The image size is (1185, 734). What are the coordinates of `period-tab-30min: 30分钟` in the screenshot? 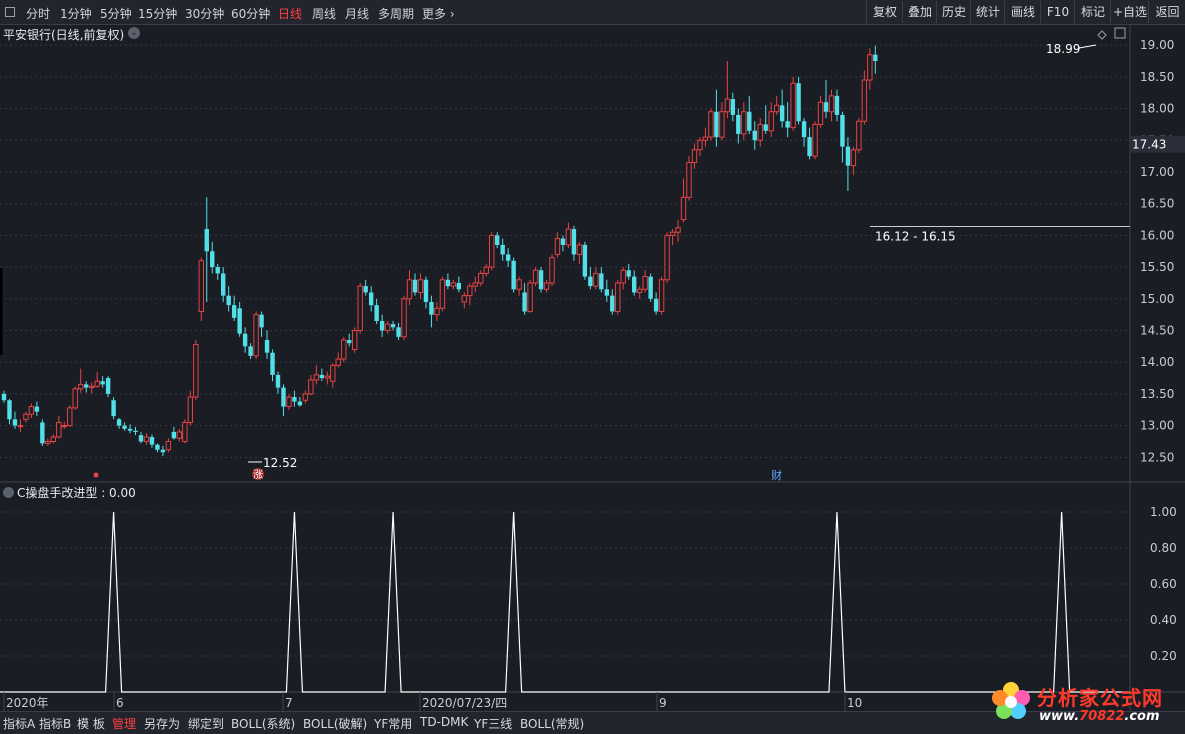 It's located at (205, 14).